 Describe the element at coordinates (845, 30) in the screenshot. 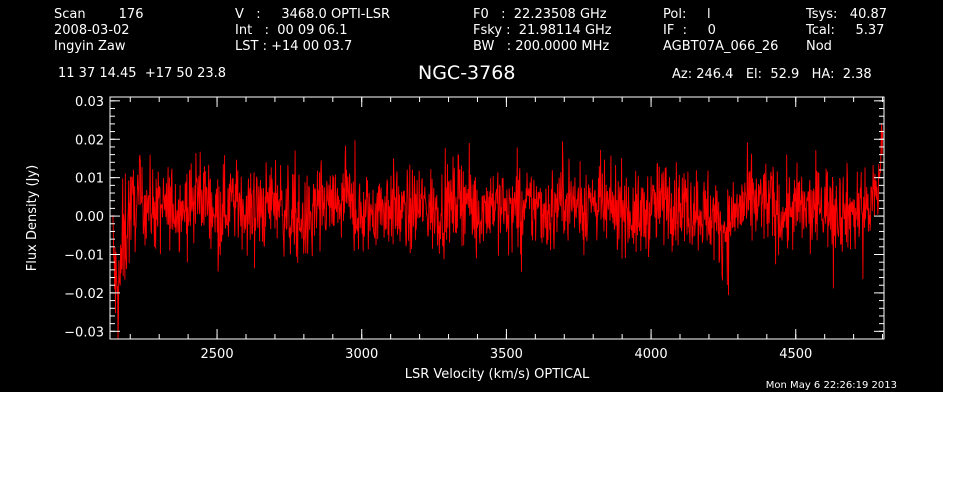

I see `tcal: Tcal: 5.37` at that location.